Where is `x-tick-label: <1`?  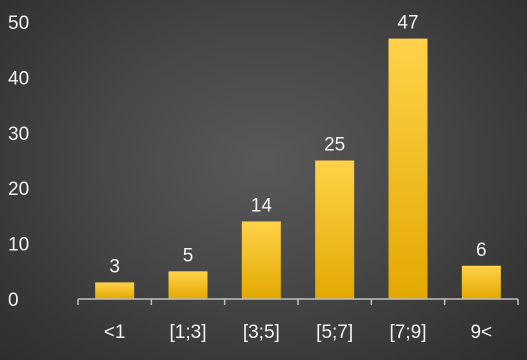
x-tick-label: <1 is located at coordinates (115, 332).